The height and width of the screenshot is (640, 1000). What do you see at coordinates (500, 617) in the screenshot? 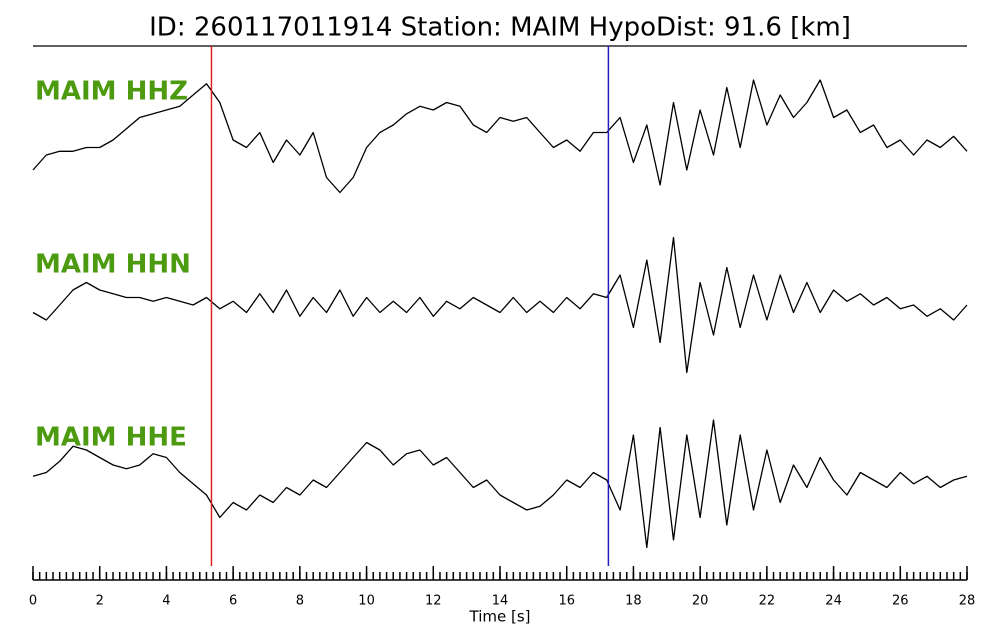
I see `x-axis-label: Time [s]` at bounding box center [500, 617].